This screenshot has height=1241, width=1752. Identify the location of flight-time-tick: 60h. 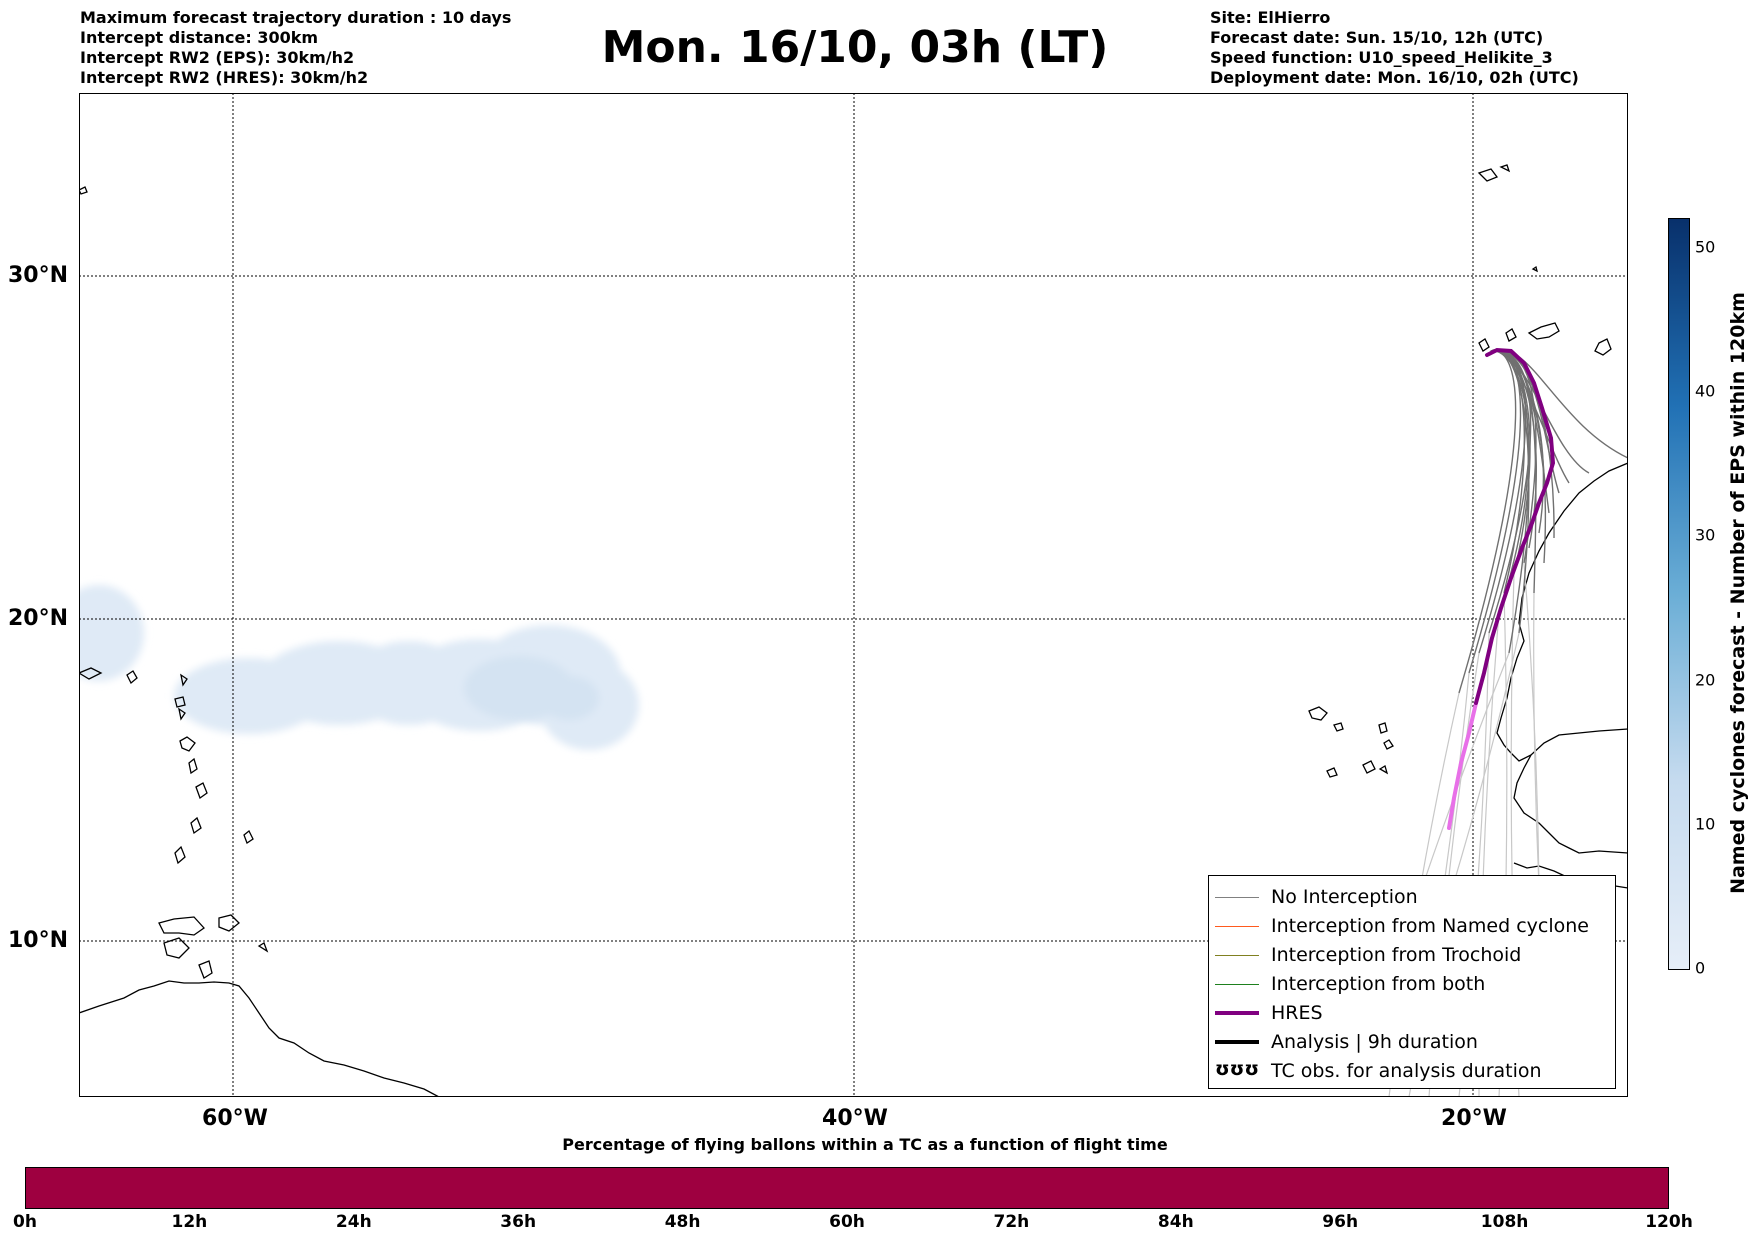
(847, 1222).